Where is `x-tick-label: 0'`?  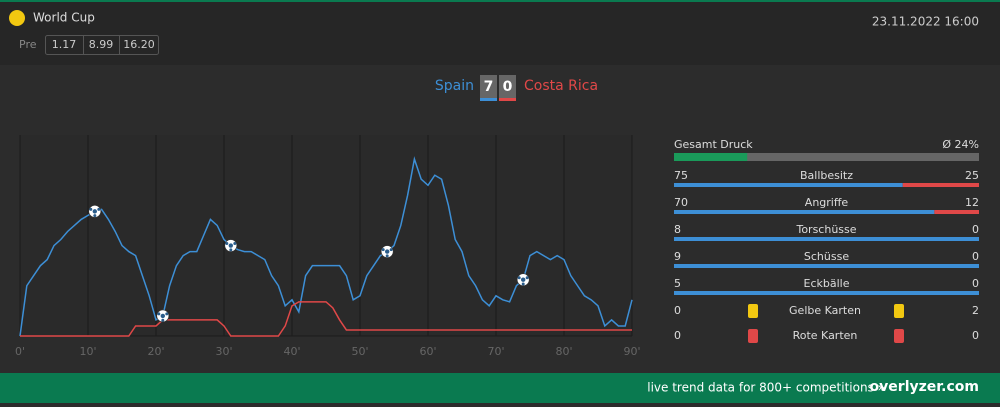
x-tick-label: 0' is located at coordinates (20, 351).